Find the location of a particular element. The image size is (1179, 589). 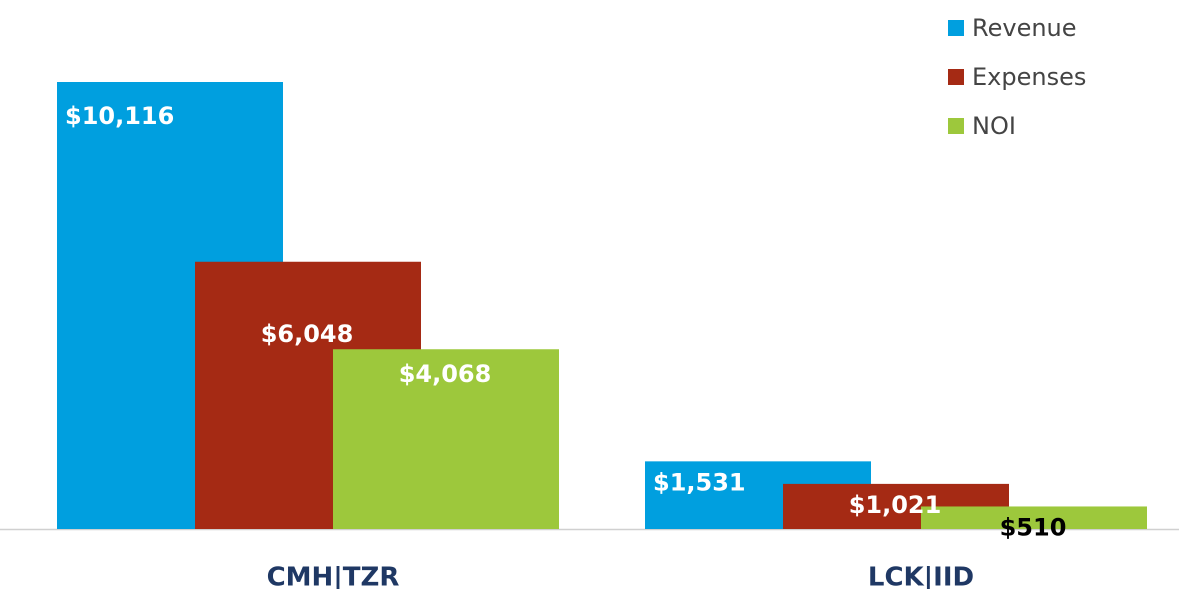

data-label: $510 is located at coordinates (1033, 527).